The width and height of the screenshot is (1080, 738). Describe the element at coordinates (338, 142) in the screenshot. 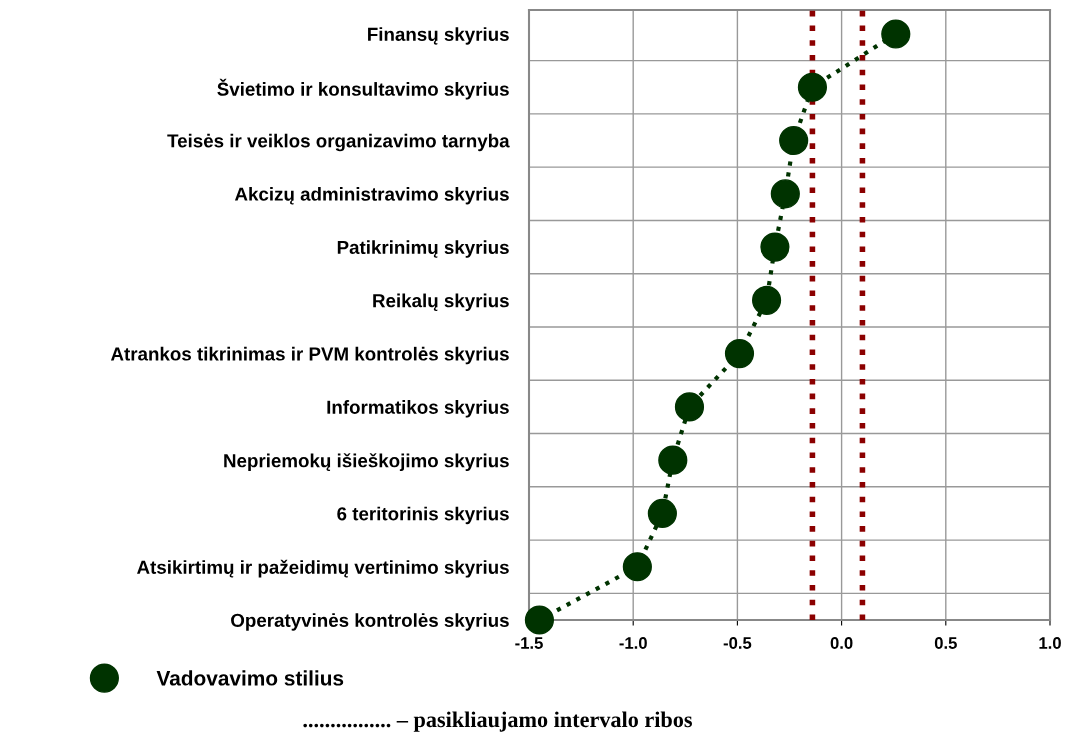

I see `y-tick-label: Teisės ir veiklos organizavimo tarnyba` at that location.